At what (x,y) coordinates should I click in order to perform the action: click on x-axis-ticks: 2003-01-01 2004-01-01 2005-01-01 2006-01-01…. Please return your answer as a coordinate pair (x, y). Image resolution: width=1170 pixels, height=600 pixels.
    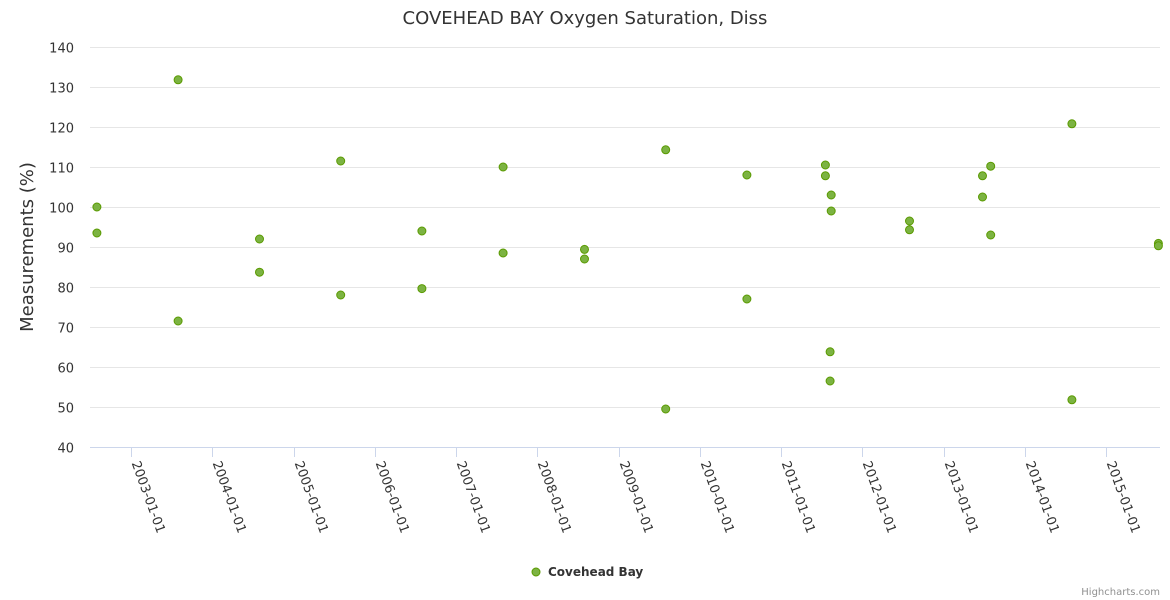
    Looking at the image, I should click on (635, 491).